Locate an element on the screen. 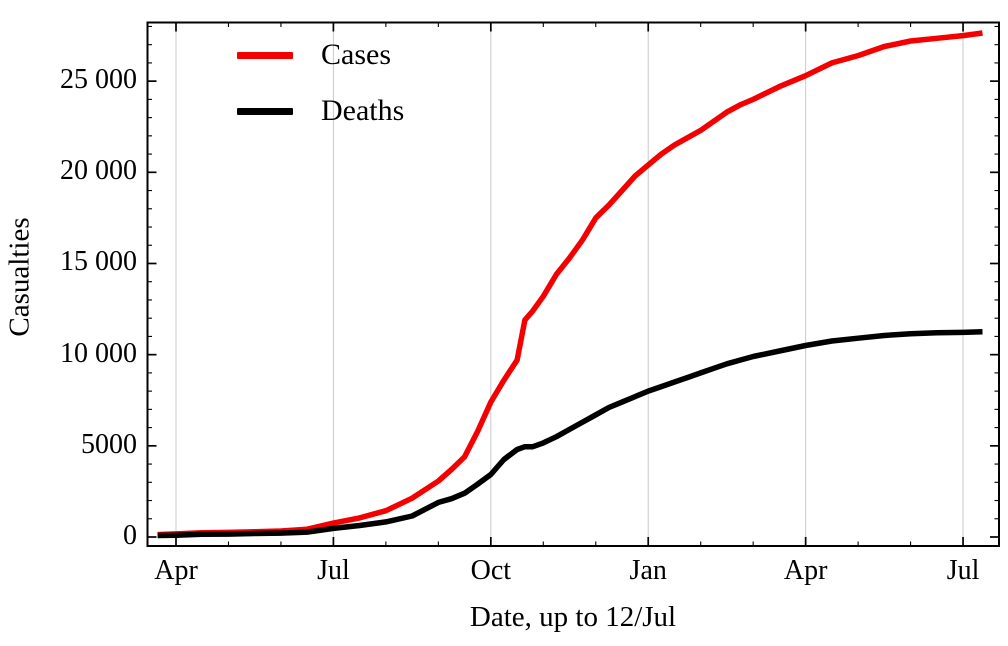 This screenshot has height=646, width=1008. y-tick-label-4: 20 000 is located at coordinates (98, 171).